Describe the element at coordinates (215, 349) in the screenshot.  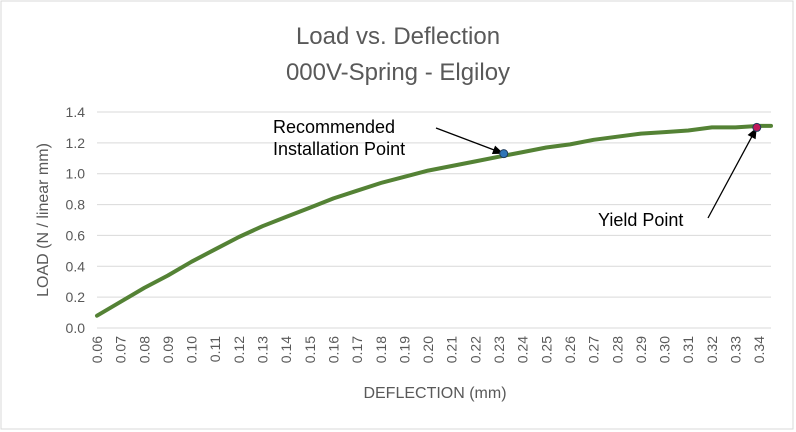
I see `x-tick-label: 0.11` at that location.